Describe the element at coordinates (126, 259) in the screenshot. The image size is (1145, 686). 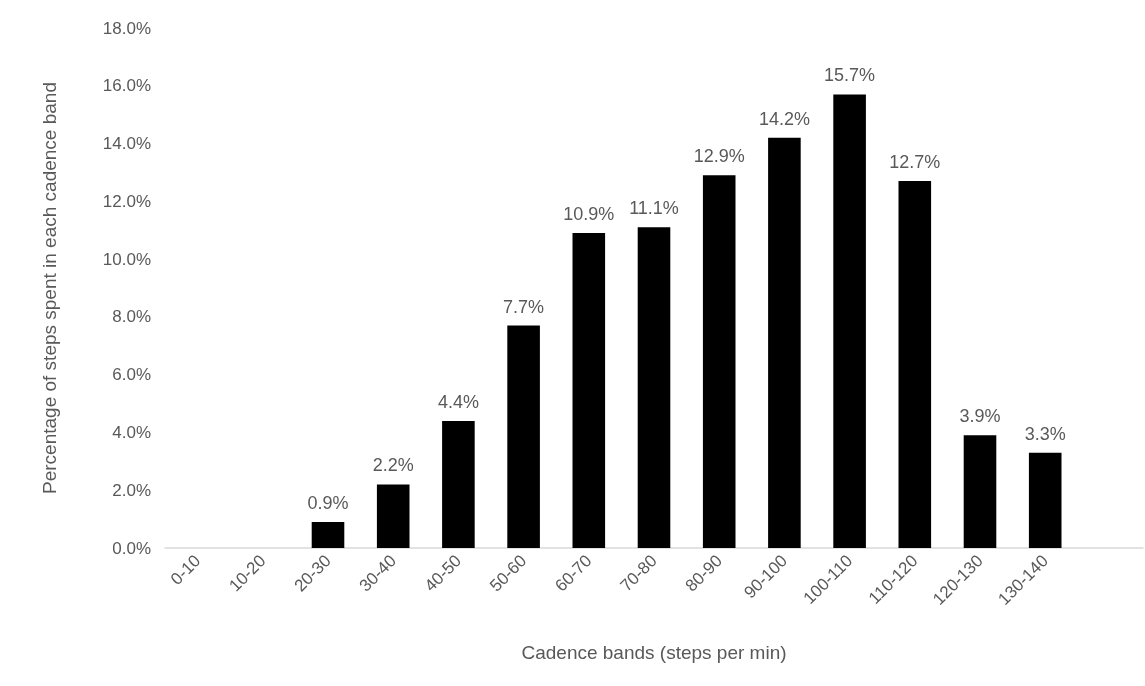
I see `y-tick-label: 10.0%` at that location.